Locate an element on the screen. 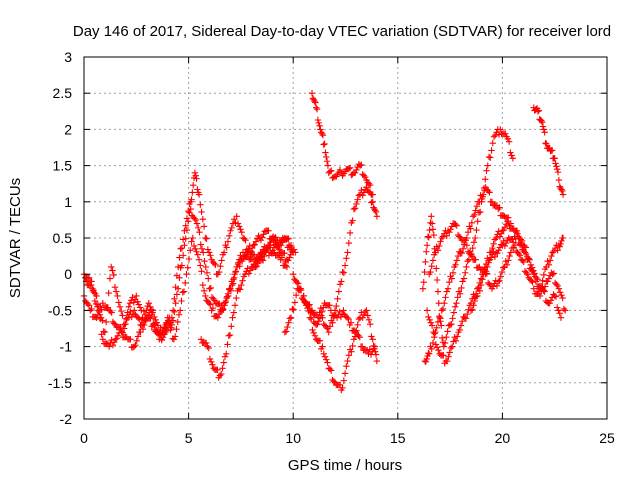 The width and height of the screenshot is (640, 480). x-tick-label: 5 is located at coordinates (189, 438).